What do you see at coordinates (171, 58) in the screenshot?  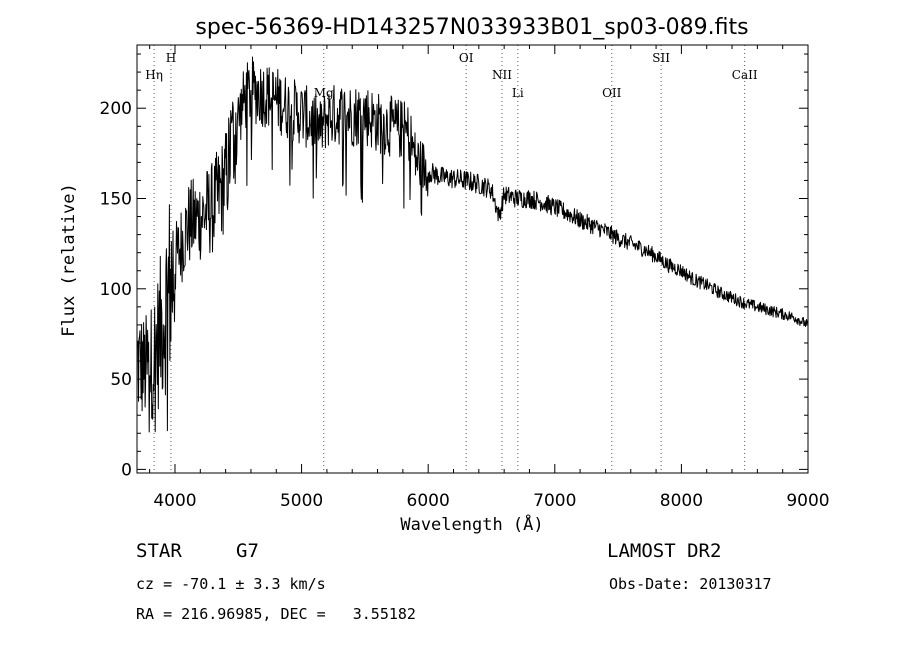 I see `marker-label-1: H` at bounding box center [171, 58].